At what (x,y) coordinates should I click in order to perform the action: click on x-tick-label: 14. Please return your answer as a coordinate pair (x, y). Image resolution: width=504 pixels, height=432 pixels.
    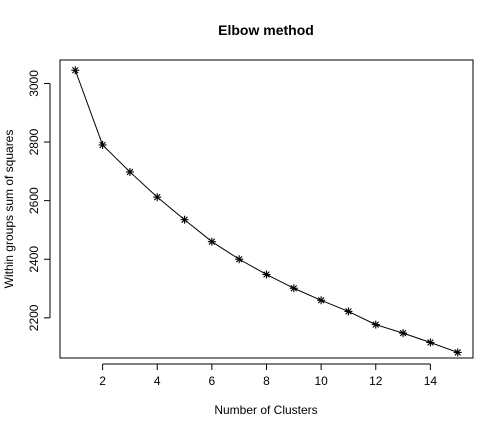
    Looking at the image, I should click on (431, 381).